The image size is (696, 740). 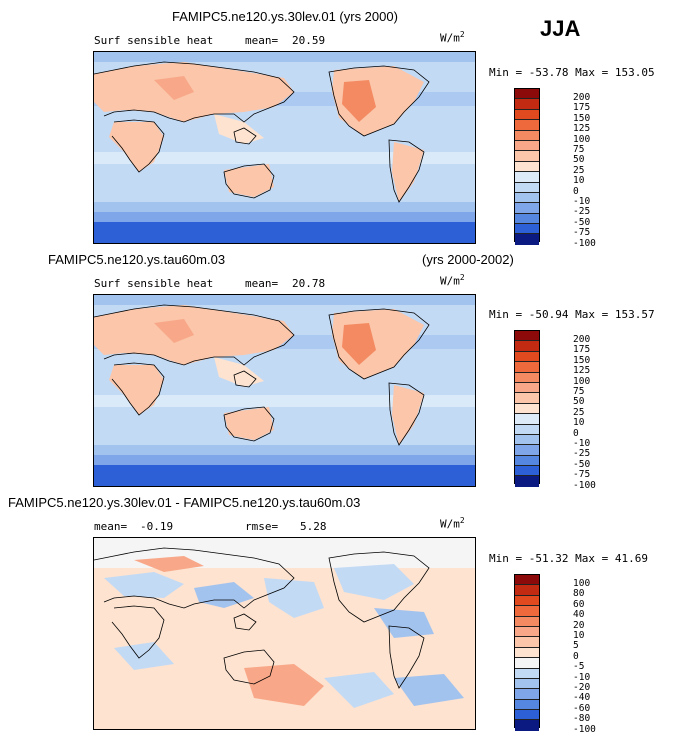 I want to click on panel-3-units: W/m2, so click(x=452, y=523).